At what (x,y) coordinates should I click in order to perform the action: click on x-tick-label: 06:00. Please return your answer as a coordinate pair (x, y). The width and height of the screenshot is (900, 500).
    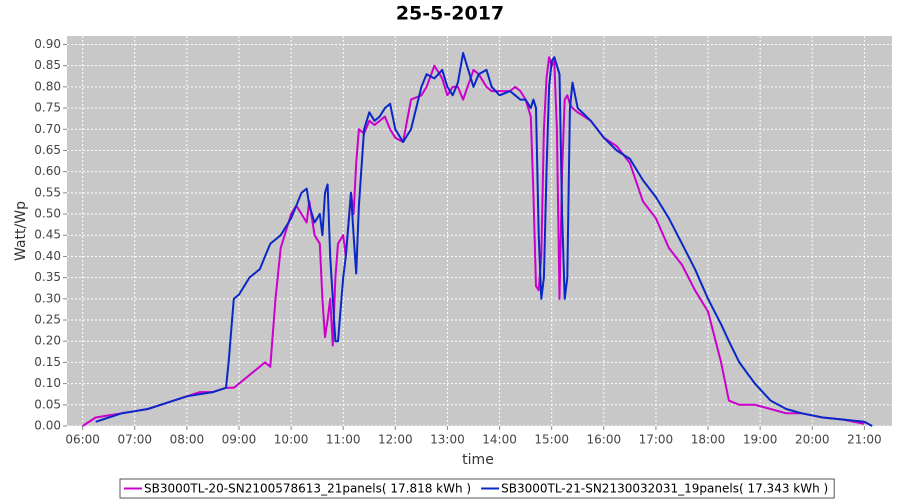
    Looking at the image, I should click on (82, 440).